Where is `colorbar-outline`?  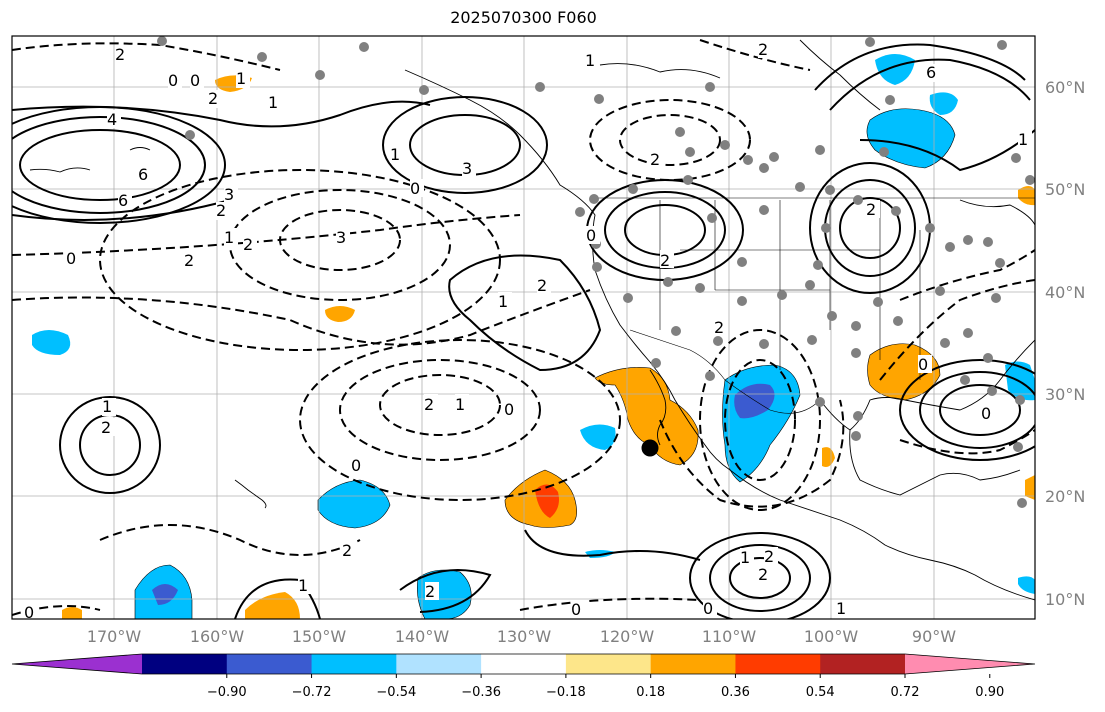
colorbar-outline is located at coordinates (523, 664).